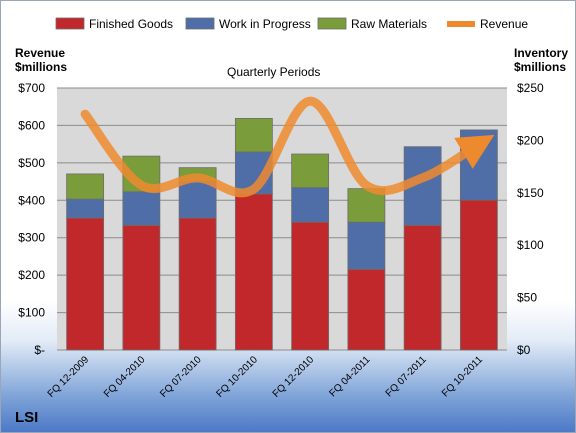  I want to click on legend-label: Raw Materials, so click(389, 24).